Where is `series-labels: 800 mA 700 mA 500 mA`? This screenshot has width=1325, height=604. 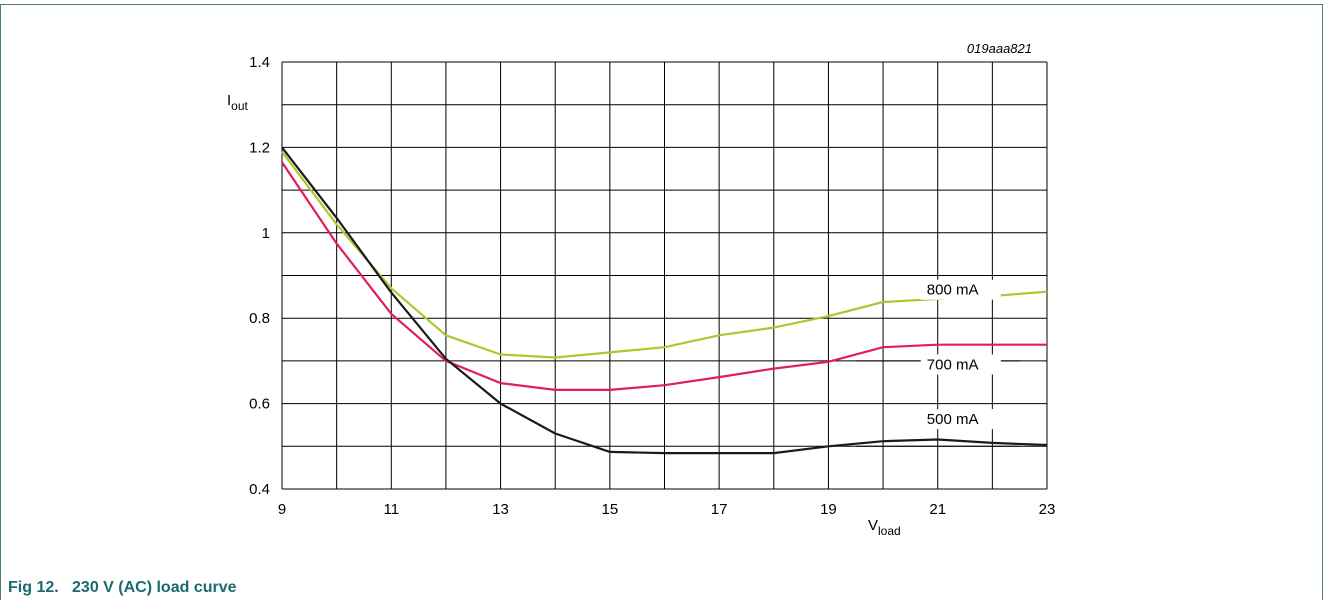
series-labels: 800 mA 700 mA 500 mA is located at coordinates (960, 354).